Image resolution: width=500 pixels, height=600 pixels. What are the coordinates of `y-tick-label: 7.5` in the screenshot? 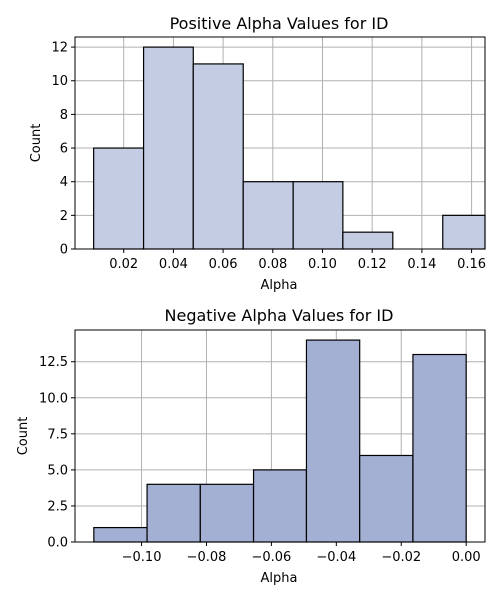 It's located at (57, 434).